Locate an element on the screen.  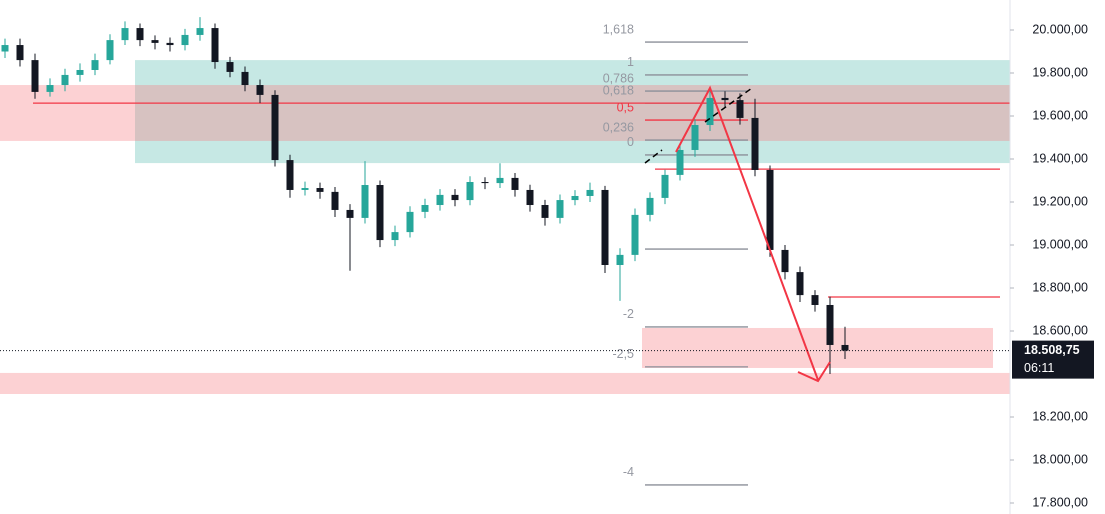
fib-label: 0,5 is located at coordinates (625, 107).